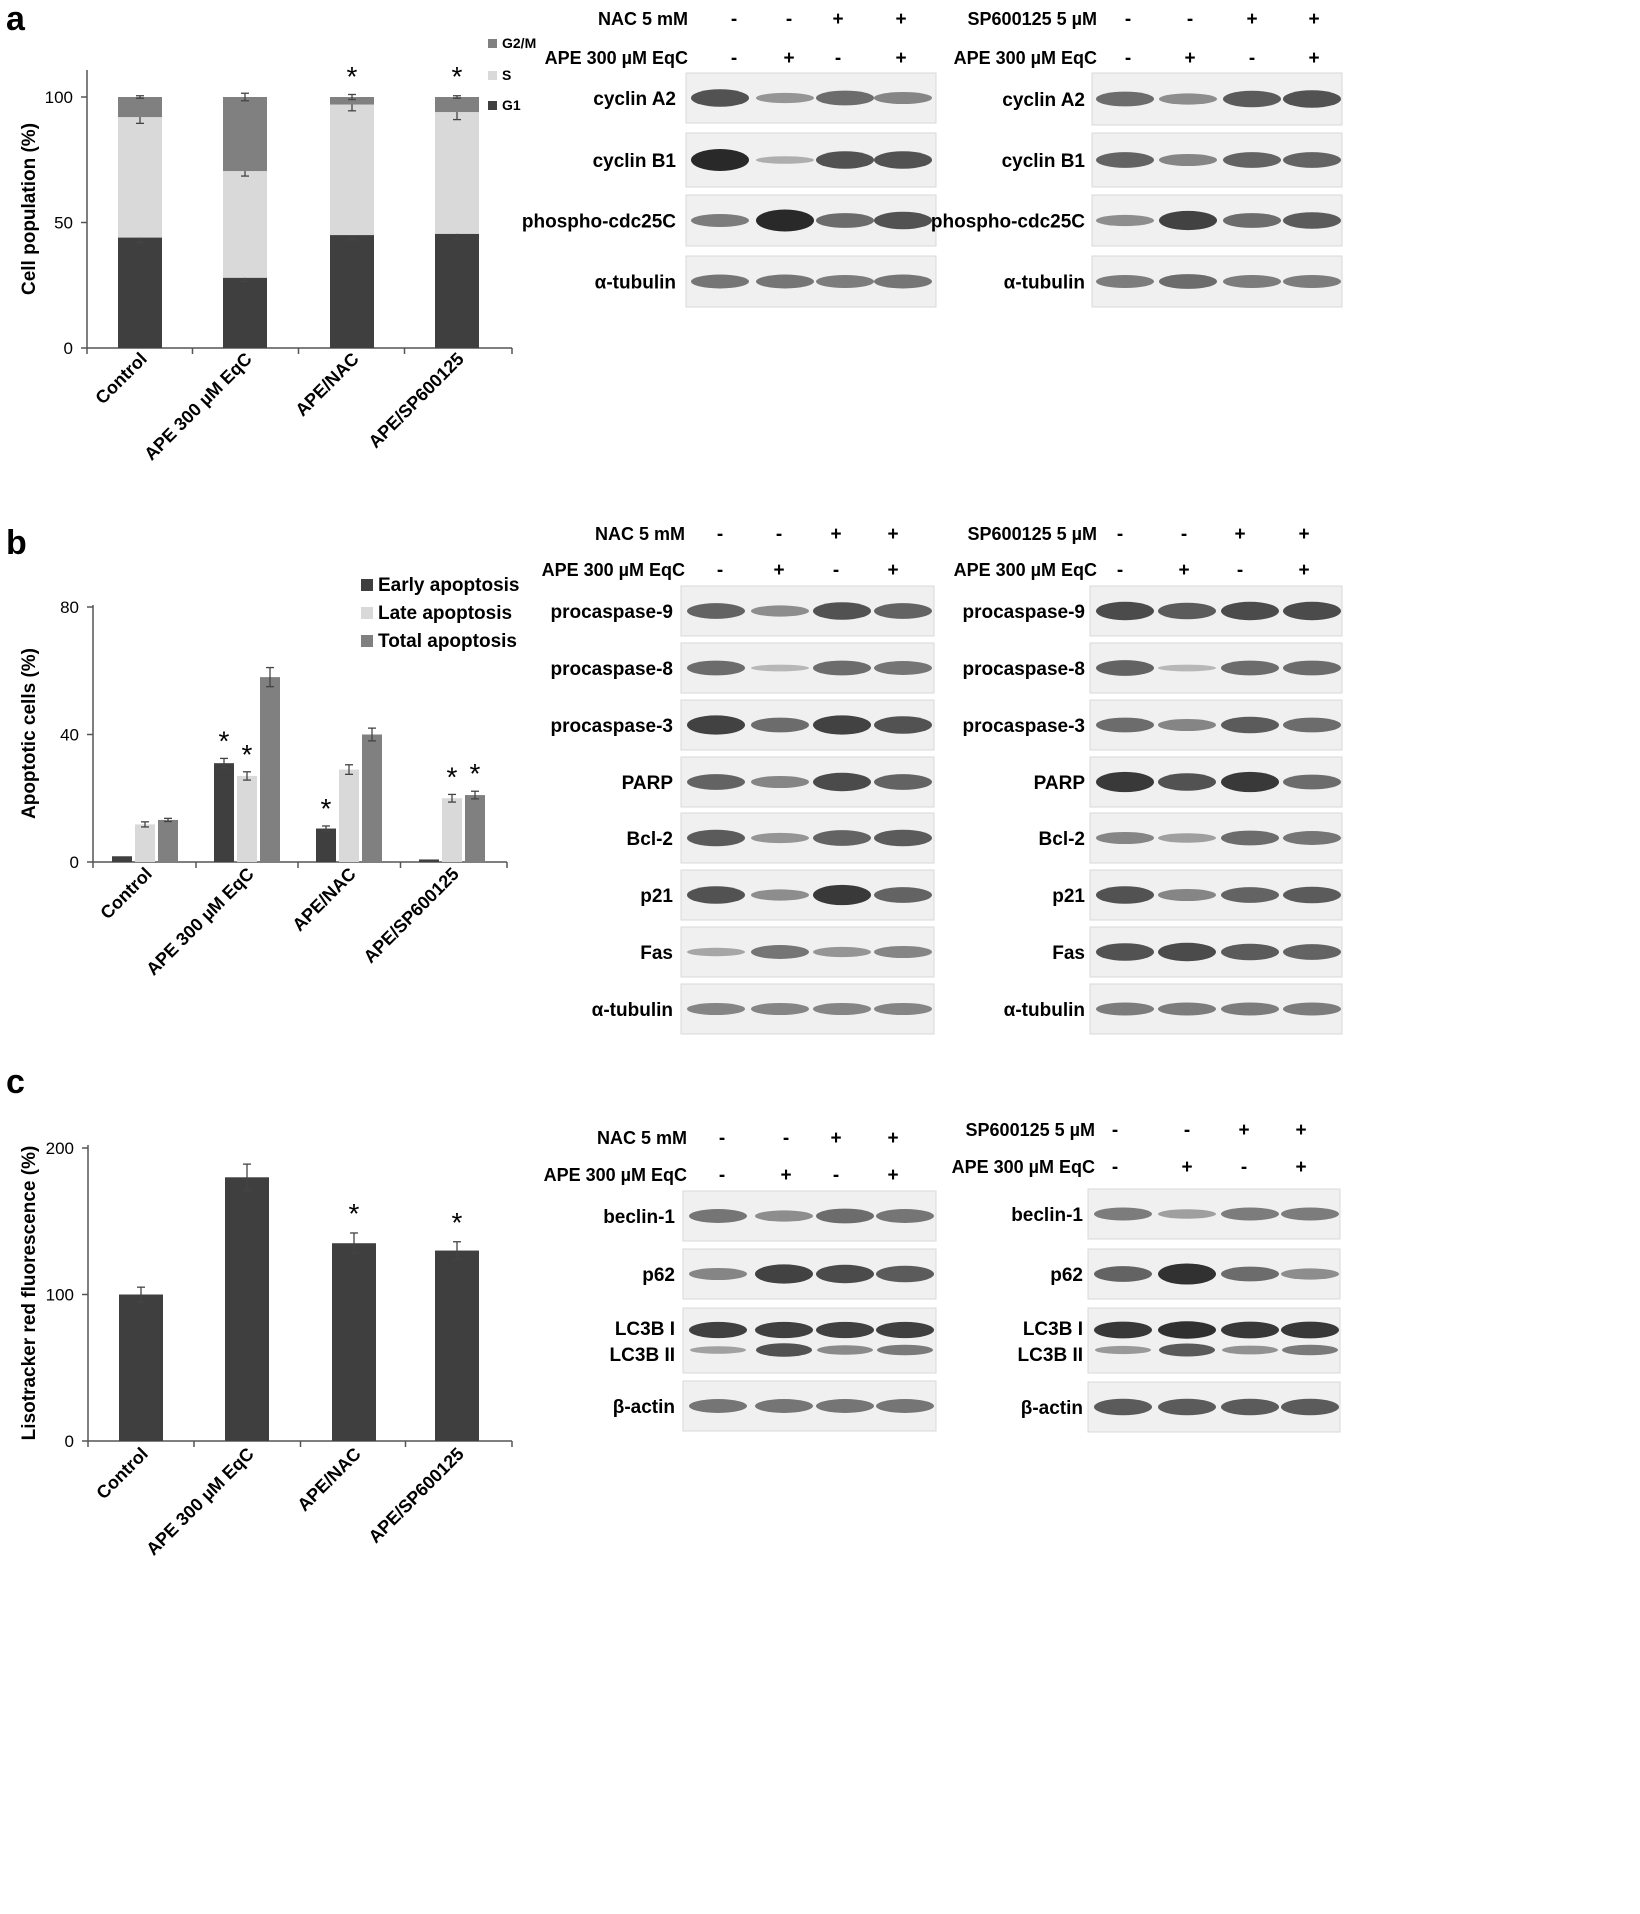 The width and height of the screenshot is (1640, 1914). I want to click on blot-strip, so click(809, 1340).